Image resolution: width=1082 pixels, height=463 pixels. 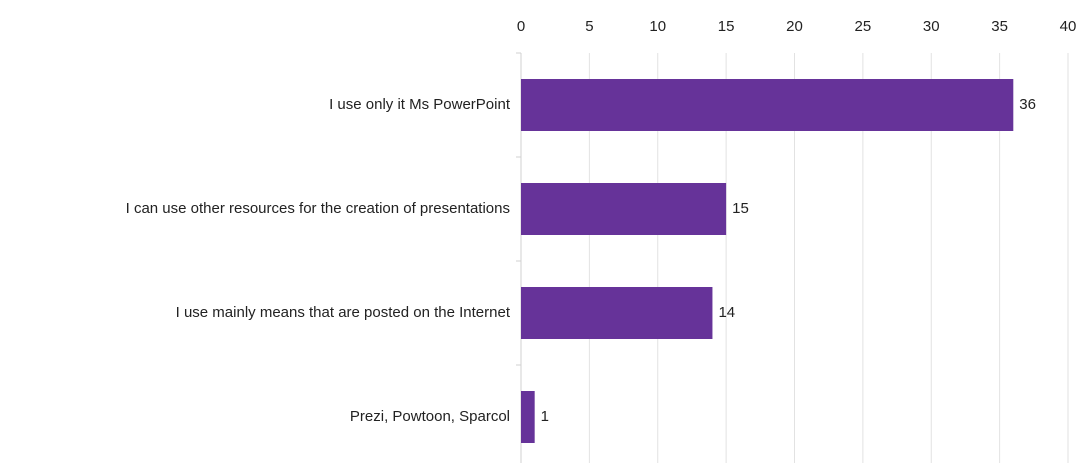 What do you see at coordinates (740, 208) in the screenshot?
I see `data-label: 15` at bounding box center [740, 208].